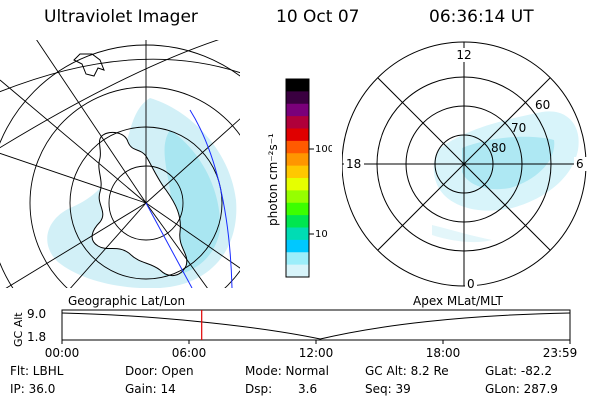  I want to click on observation-time: 06:36:14 UT, so click(481, 17).